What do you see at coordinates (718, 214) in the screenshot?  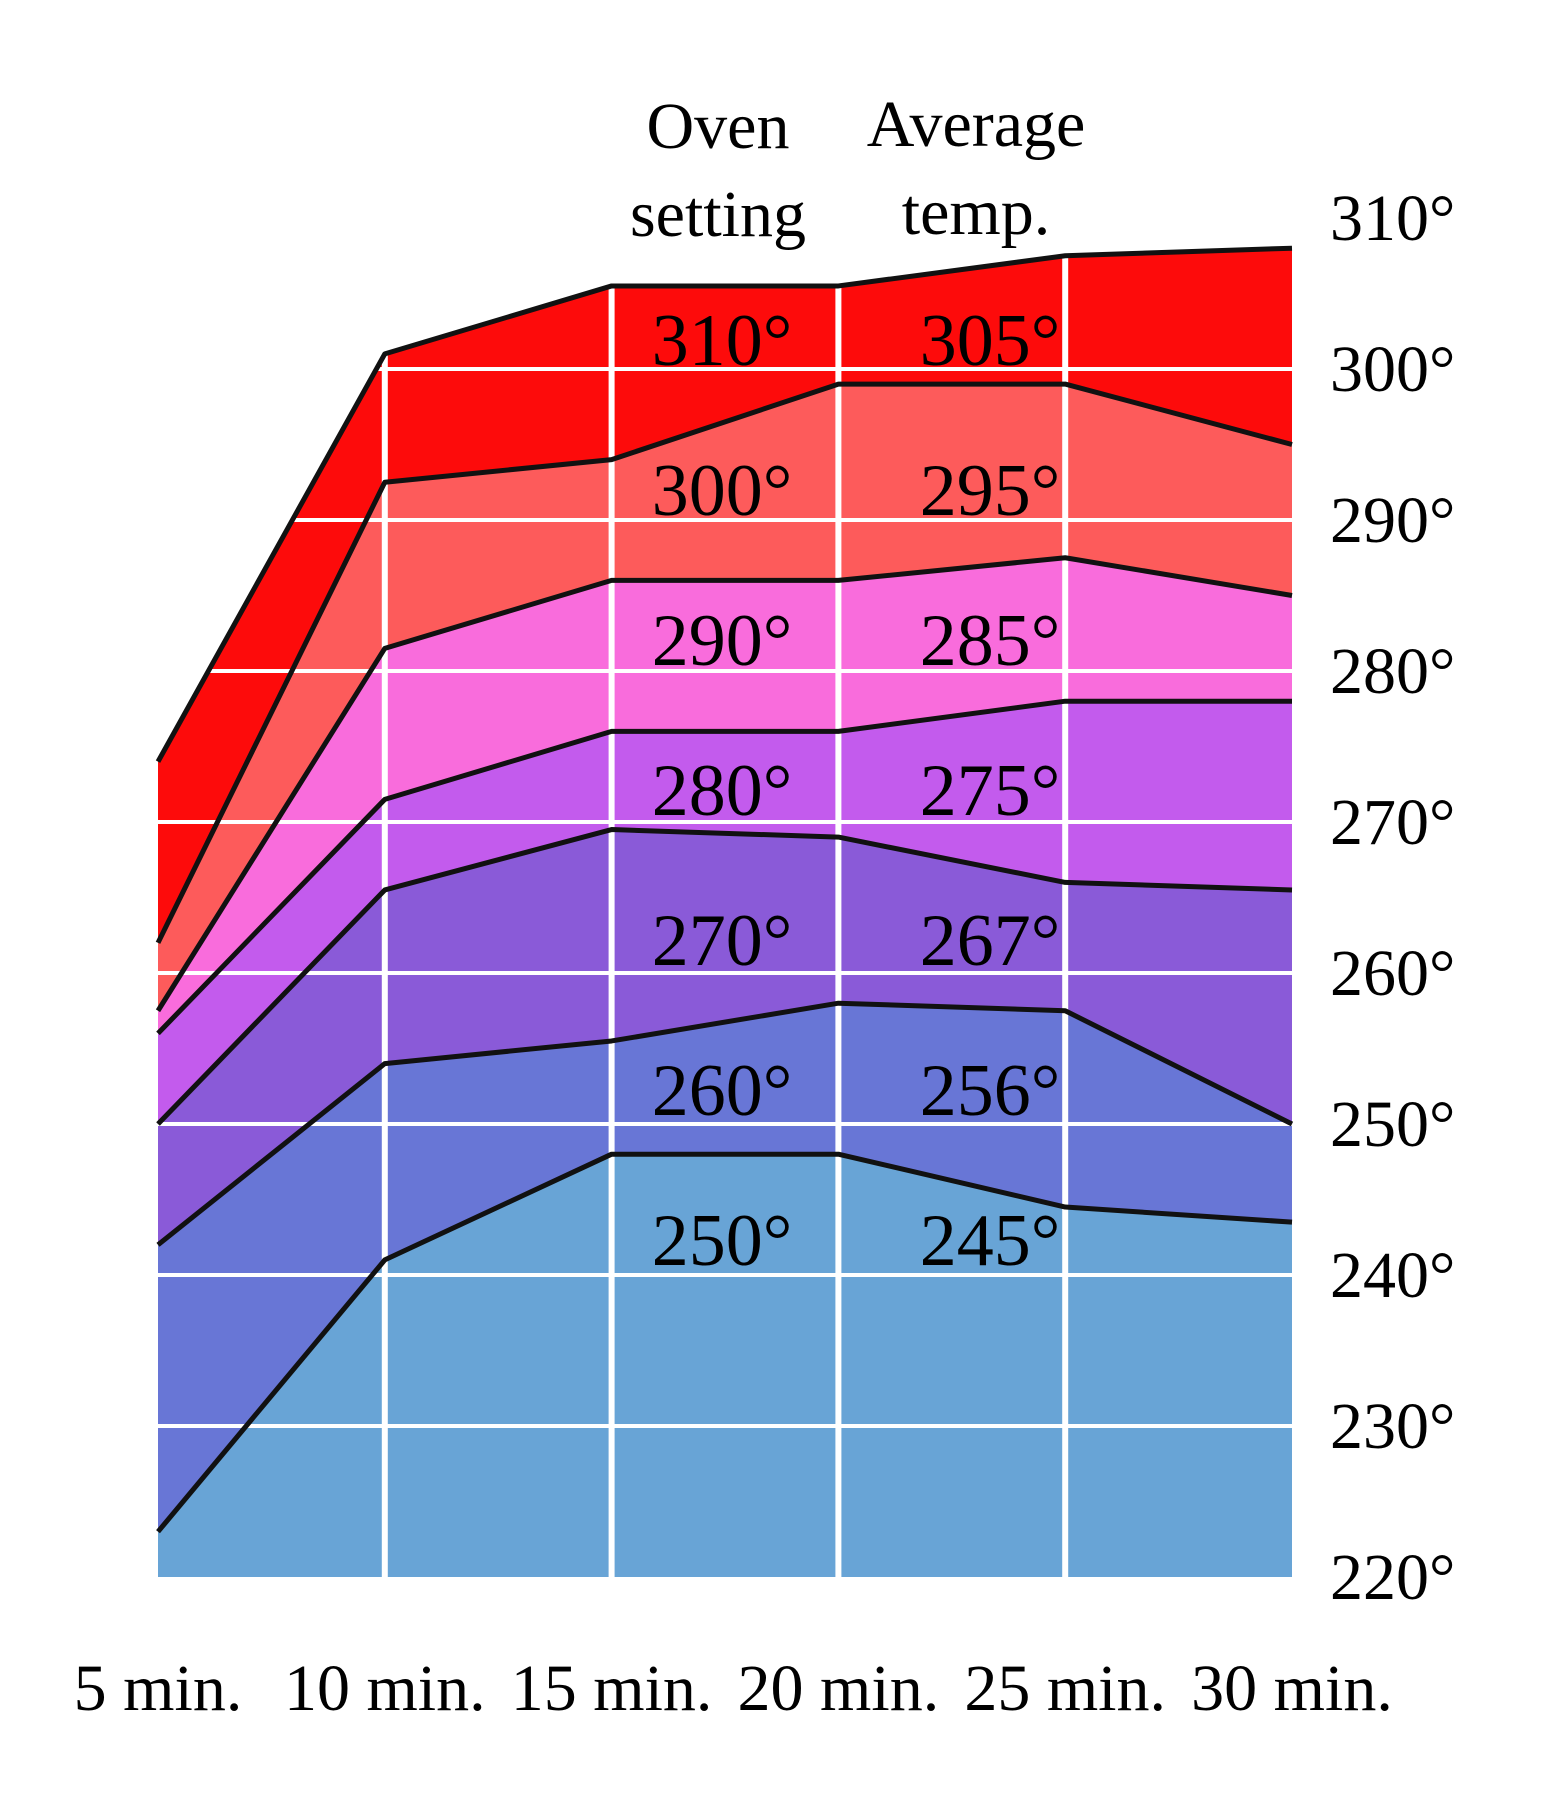 I see `oven-setting-header-line-2: setting` at bounding box center [718, 214].